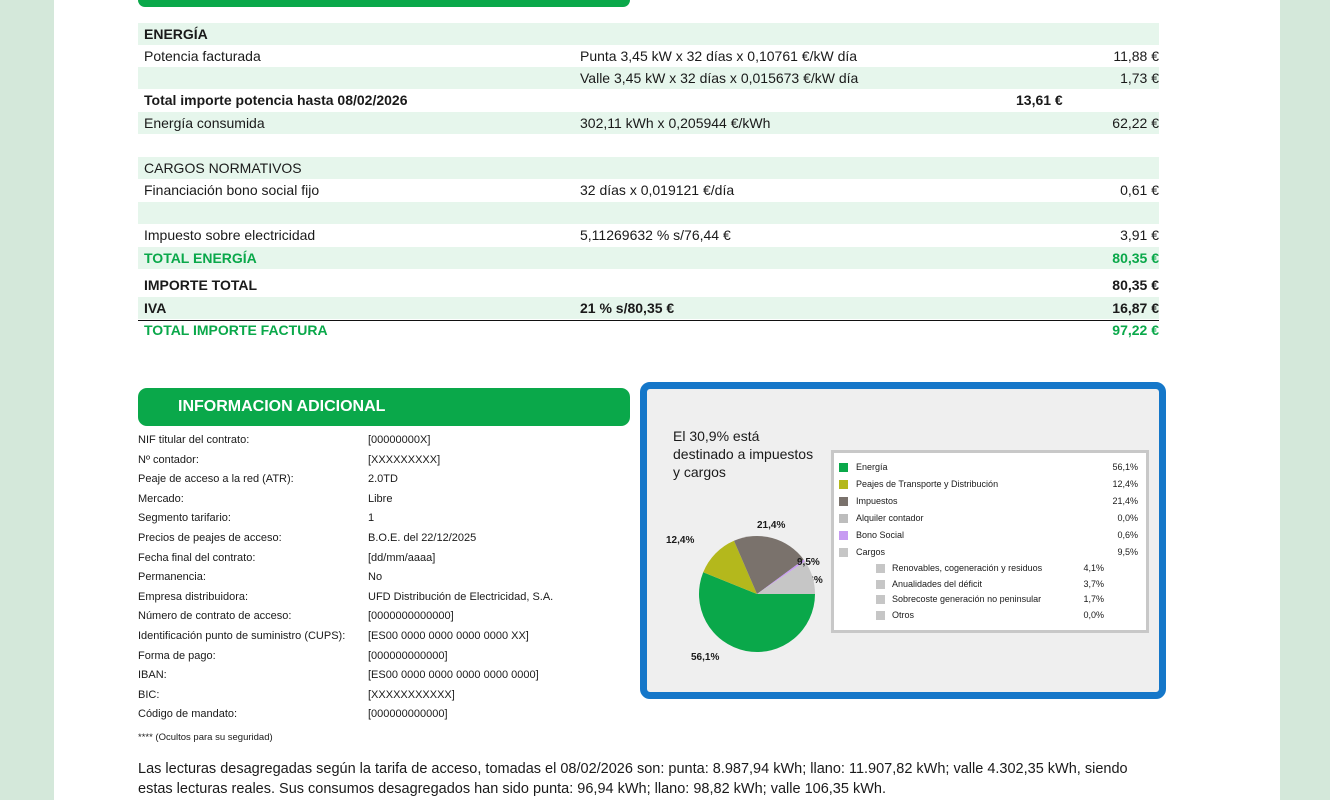 The height and width of the screenshot is (800, 1330). What do you see at coordinates (236, 330) in the screenshot?
I see `total-factura-label: TOTAL IMPORTE FACTURA` at bounding box center [236, 330].